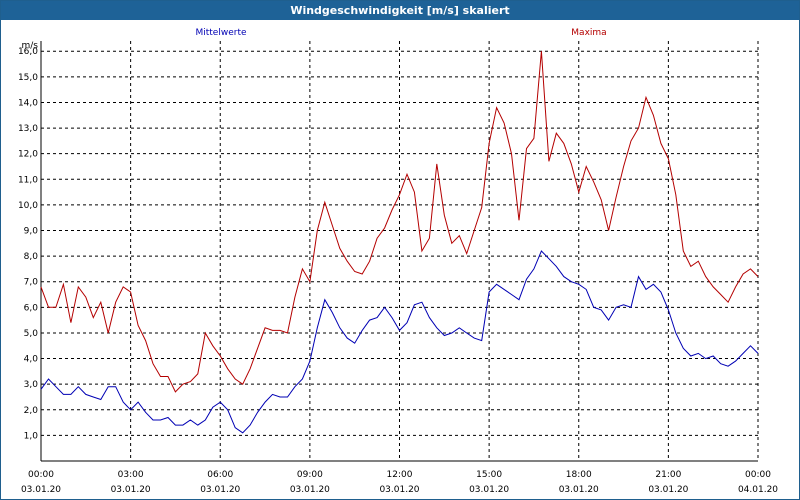  I want to click on y-tick-label: 8,0, so click(31, 257).